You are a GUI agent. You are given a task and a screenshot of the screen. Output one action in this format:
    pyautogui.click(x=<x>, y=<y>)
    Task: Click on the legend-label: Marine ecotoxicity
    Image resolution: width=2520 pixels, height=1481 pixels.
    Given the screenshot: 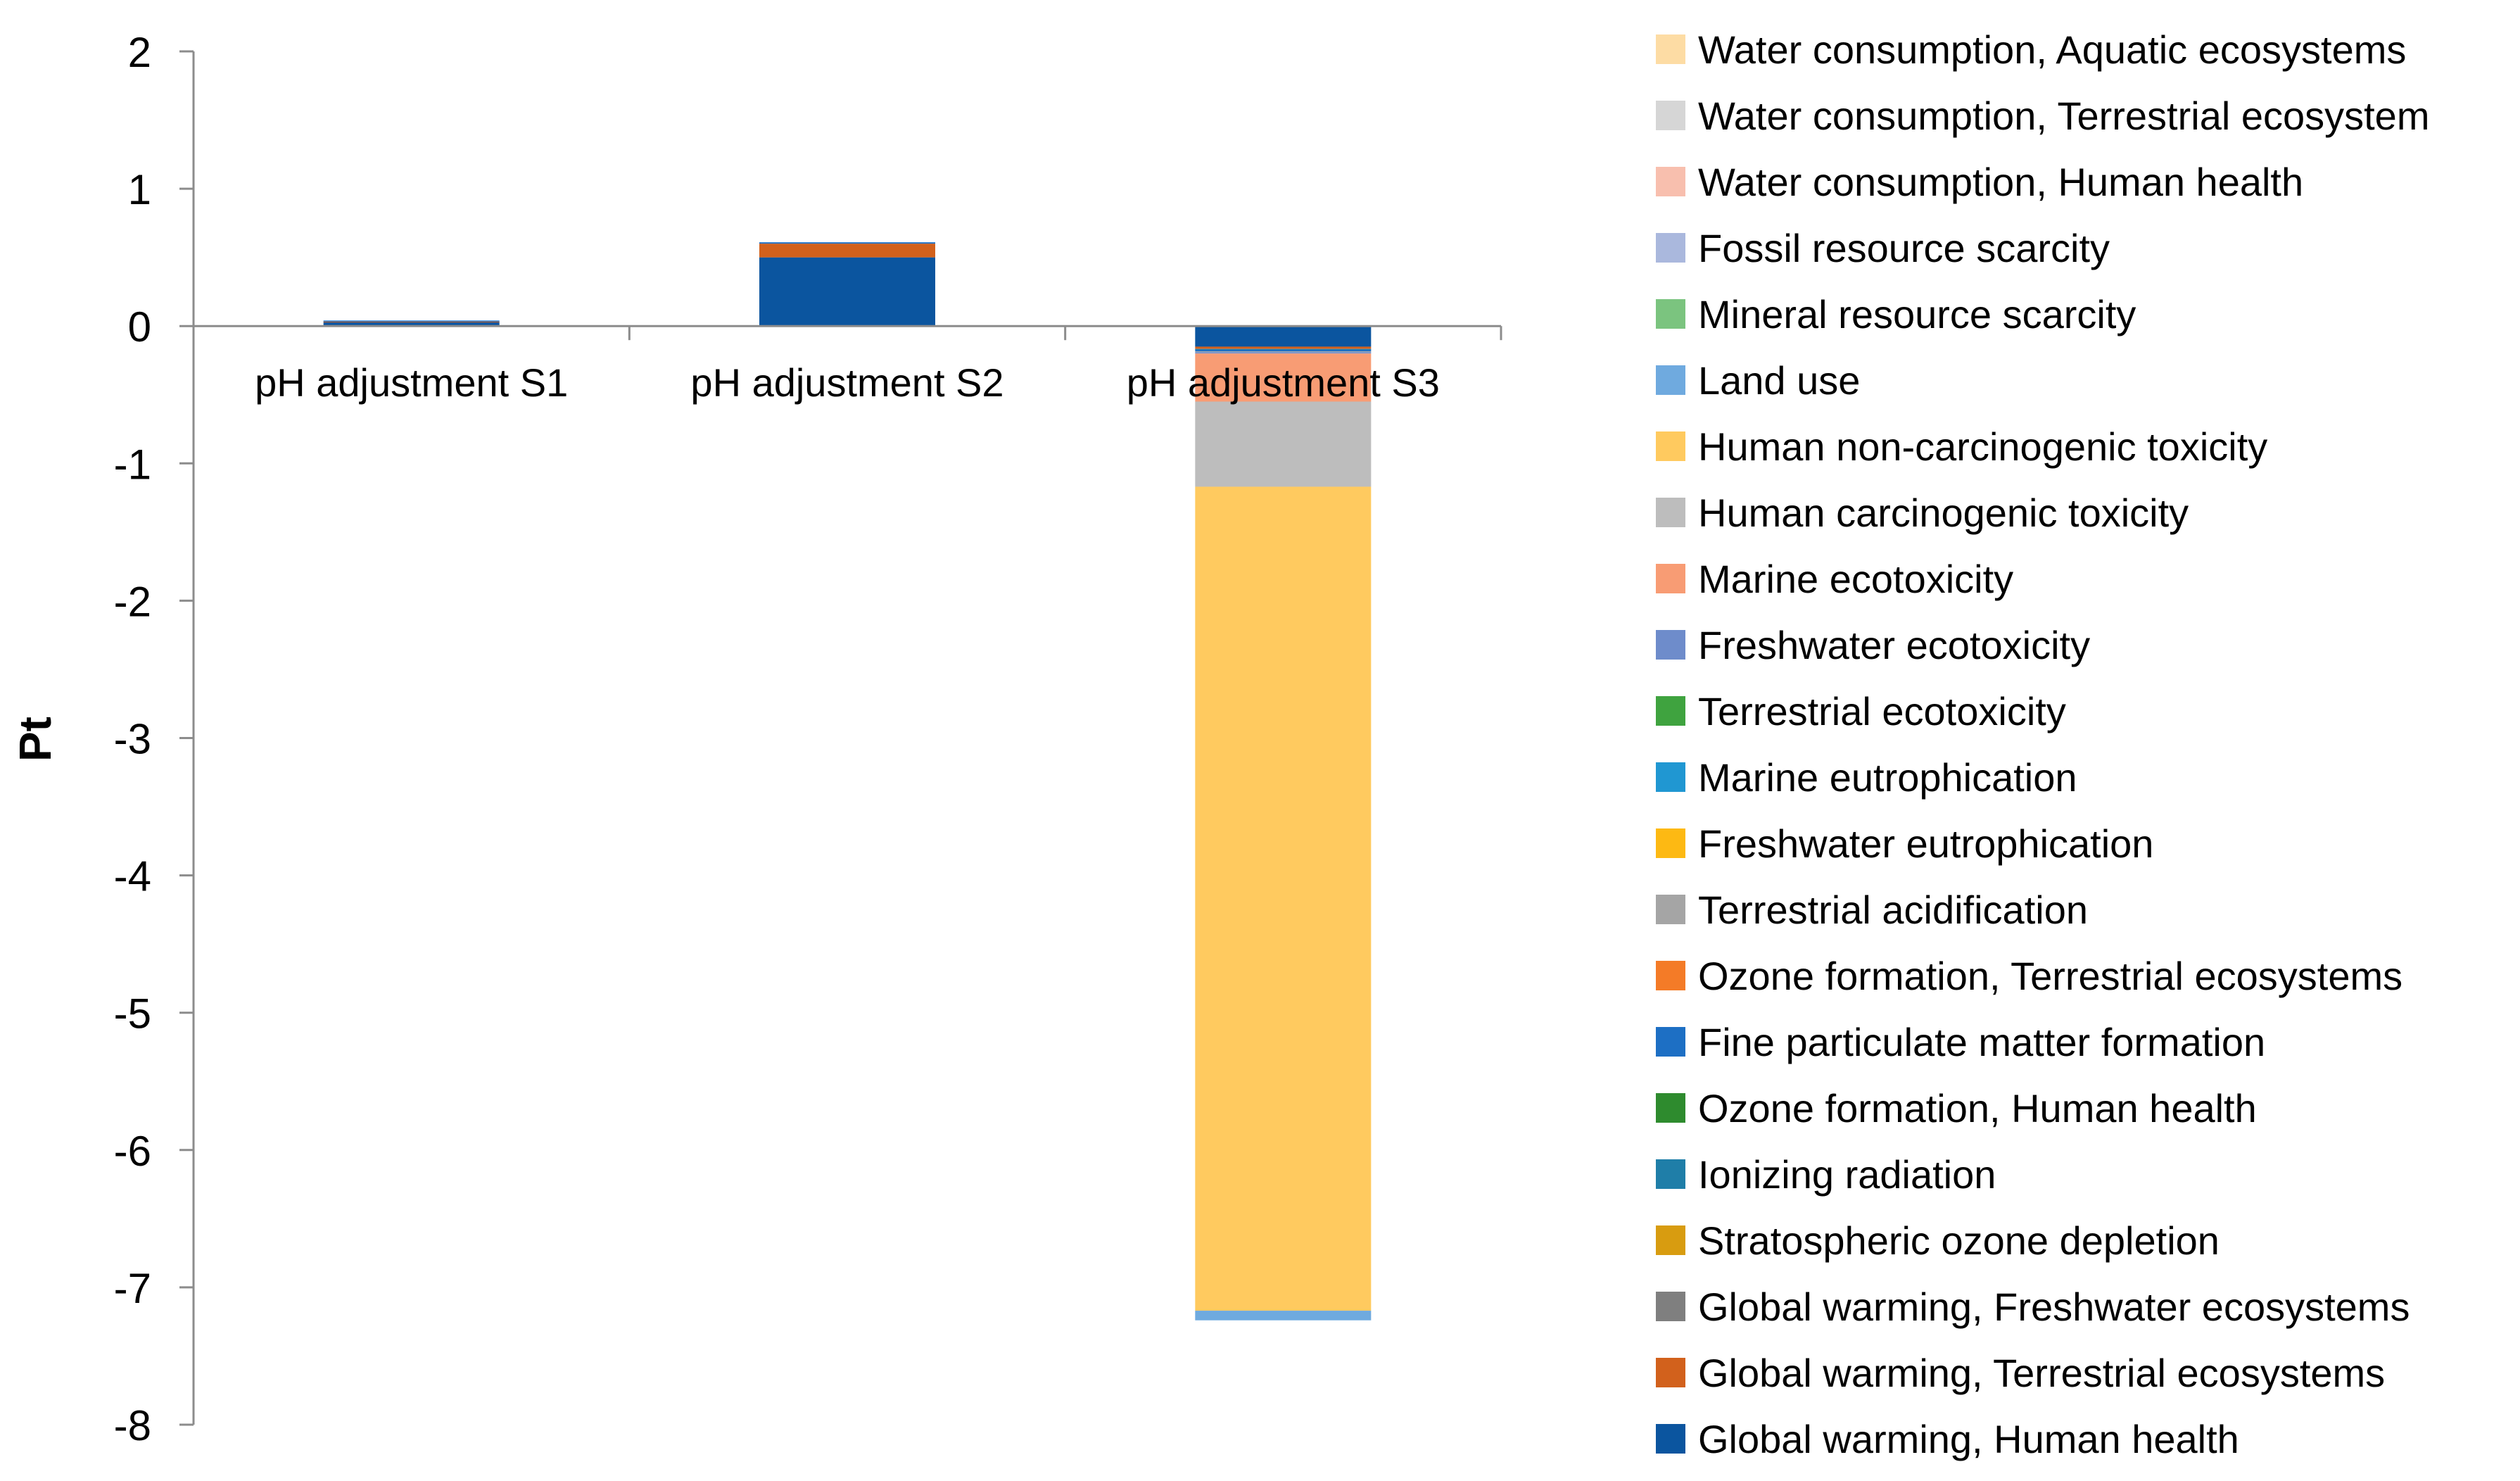 What is the action you would take?
    pyautogui.click(x=1855, y=579)
    